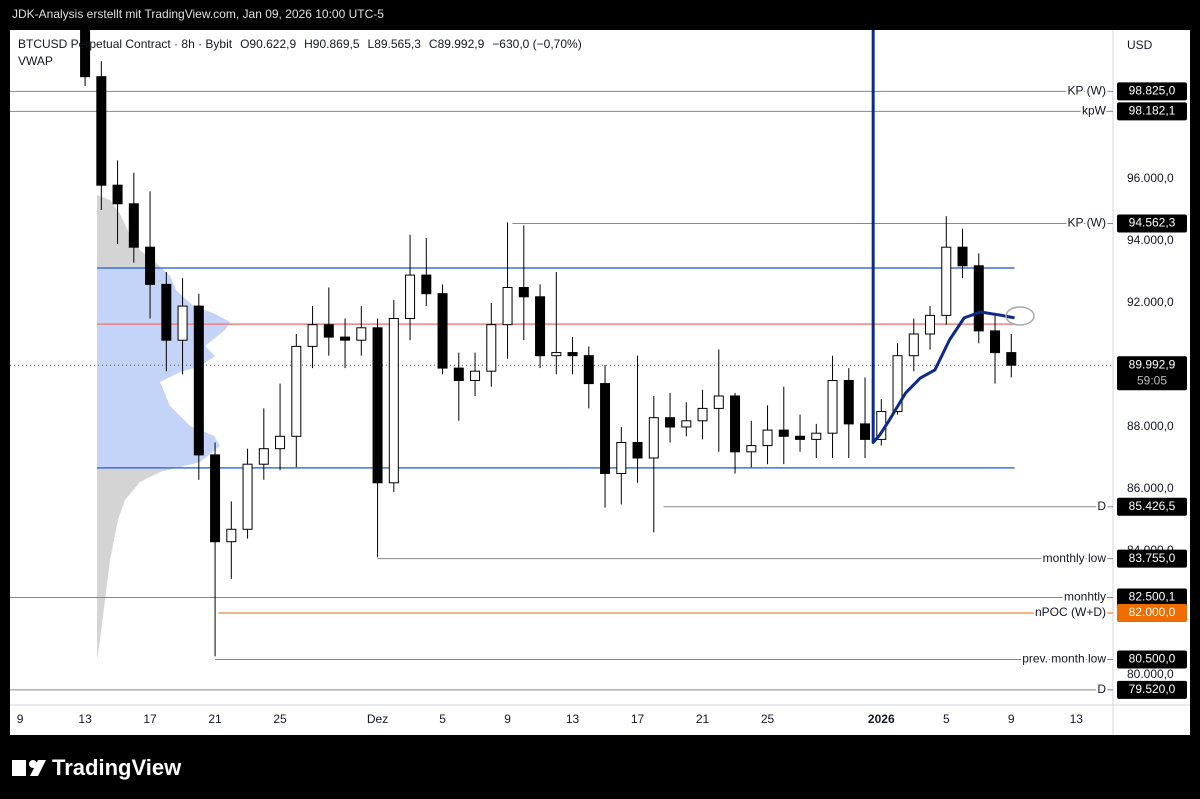 The image size is (1200, 799). I want to click on brand: TradingView, so click(117, 767).